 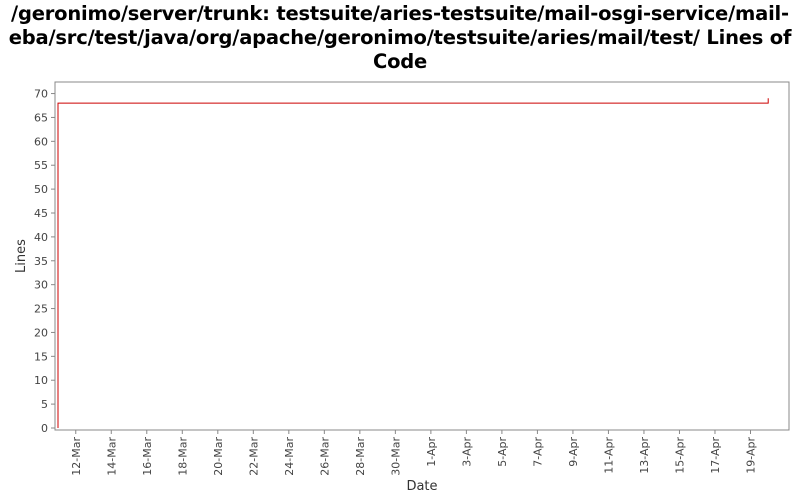 What do you see at coordinates (44, 404) in the screenshot?
I see `y-tick-label: 5` at bounding box center [44, 404].